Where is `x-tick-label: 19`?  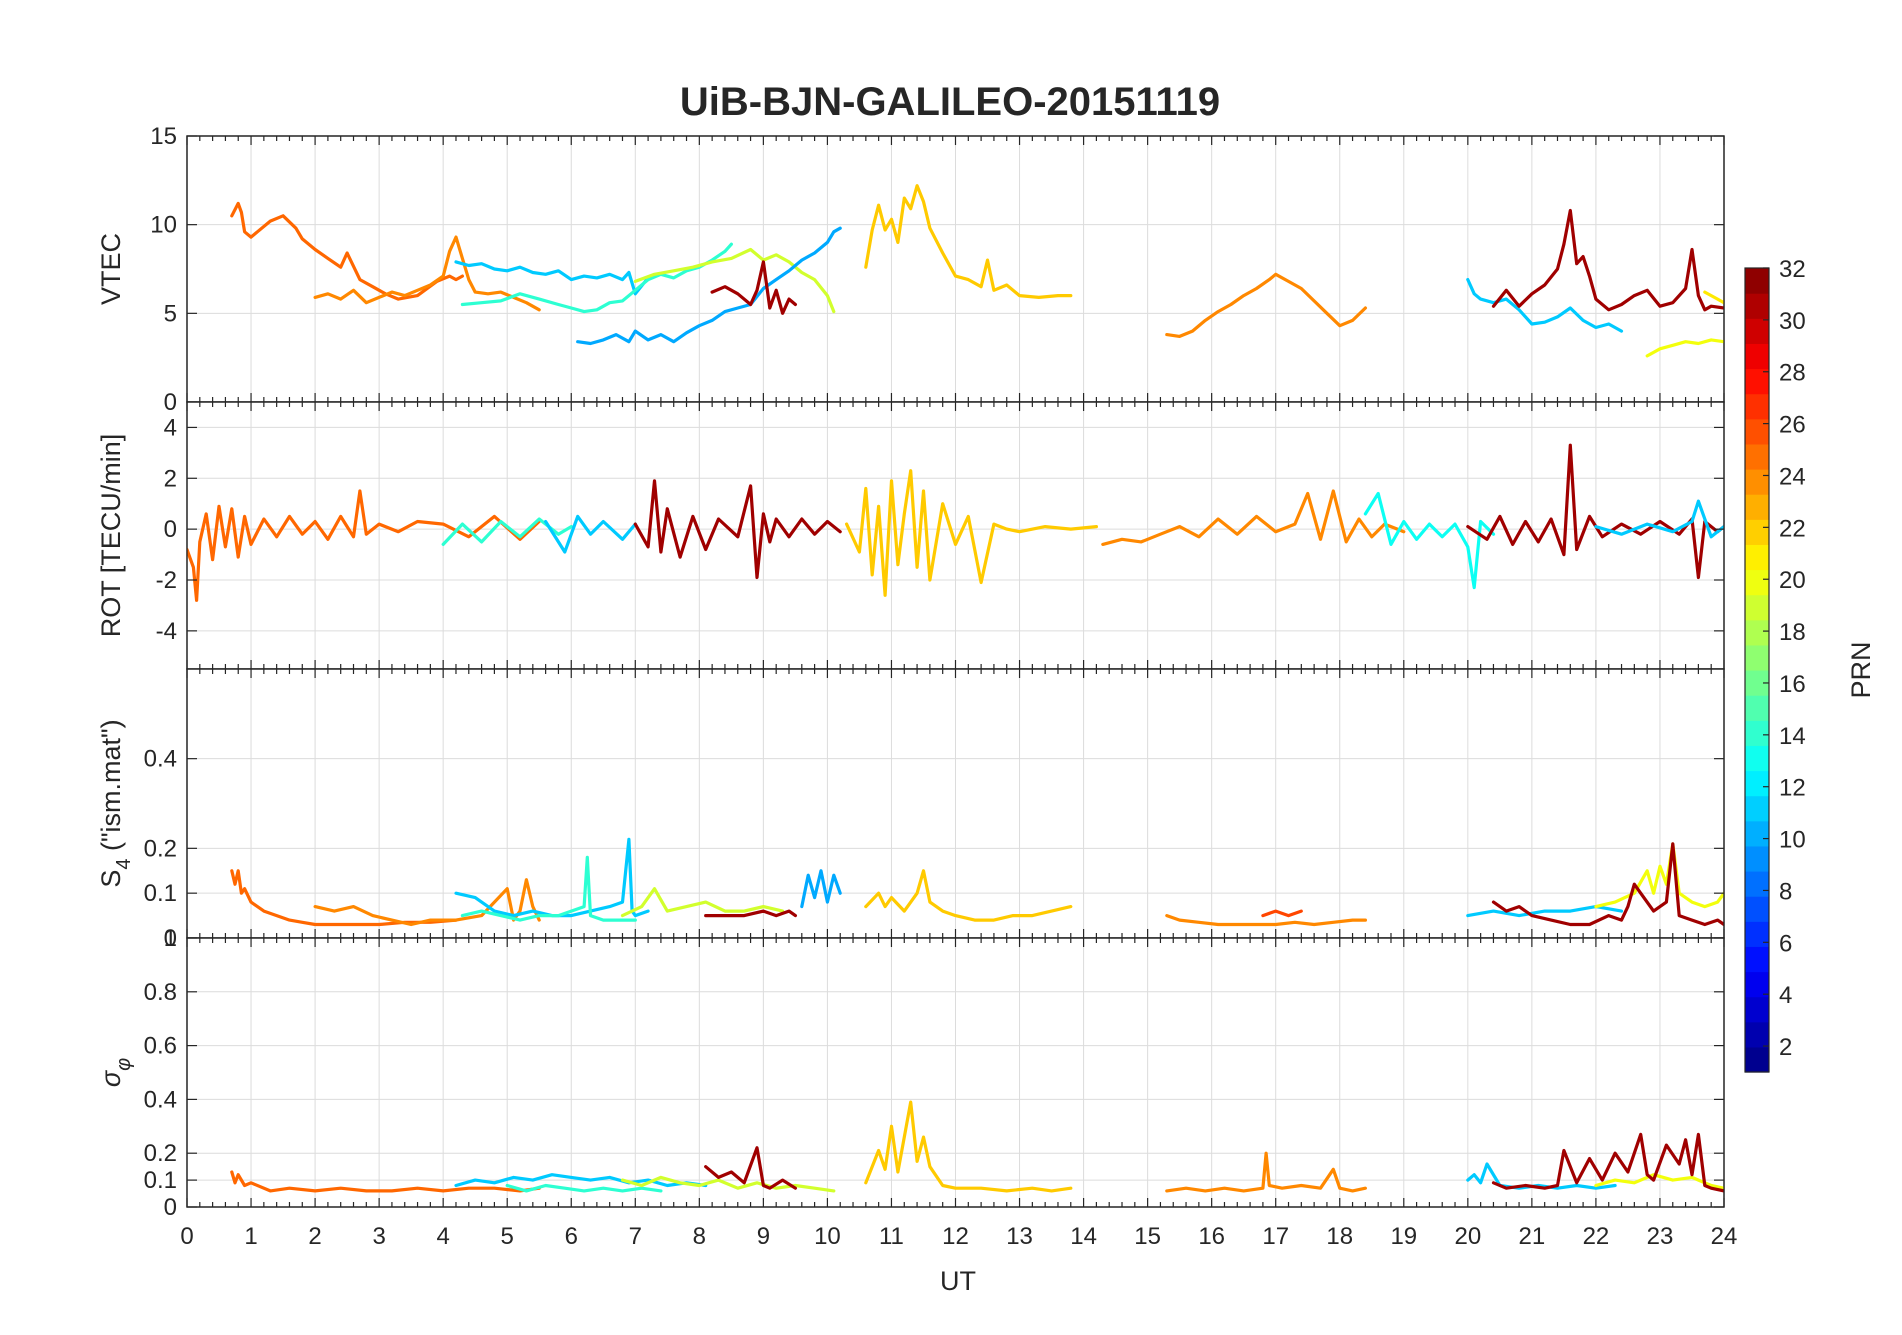
x-tick-label: 19 is located at coordinates (1403, 1236).